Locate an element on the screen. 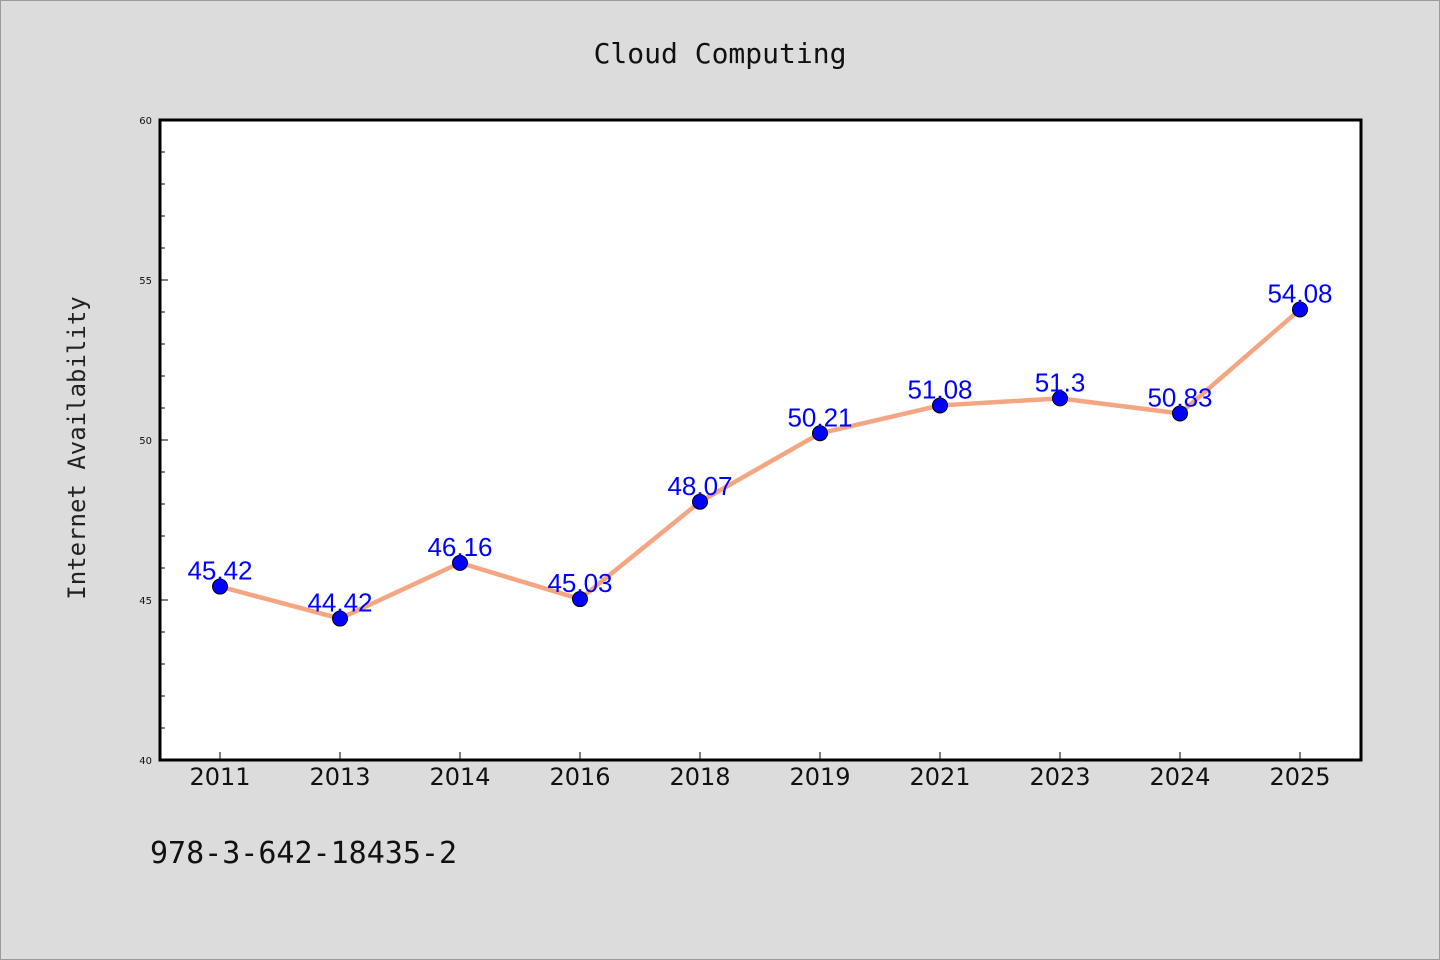 The width and height of the screenshot is (1440, 960). x-tick-label: 2019 is located at coordinates (819, 777).